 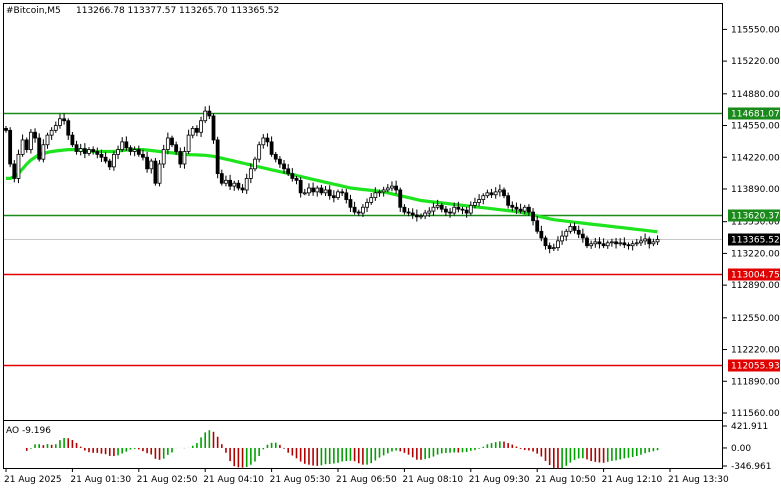 I want to click on x-tick-label: 21 Aug 04:10, so click(x=233, y=480).